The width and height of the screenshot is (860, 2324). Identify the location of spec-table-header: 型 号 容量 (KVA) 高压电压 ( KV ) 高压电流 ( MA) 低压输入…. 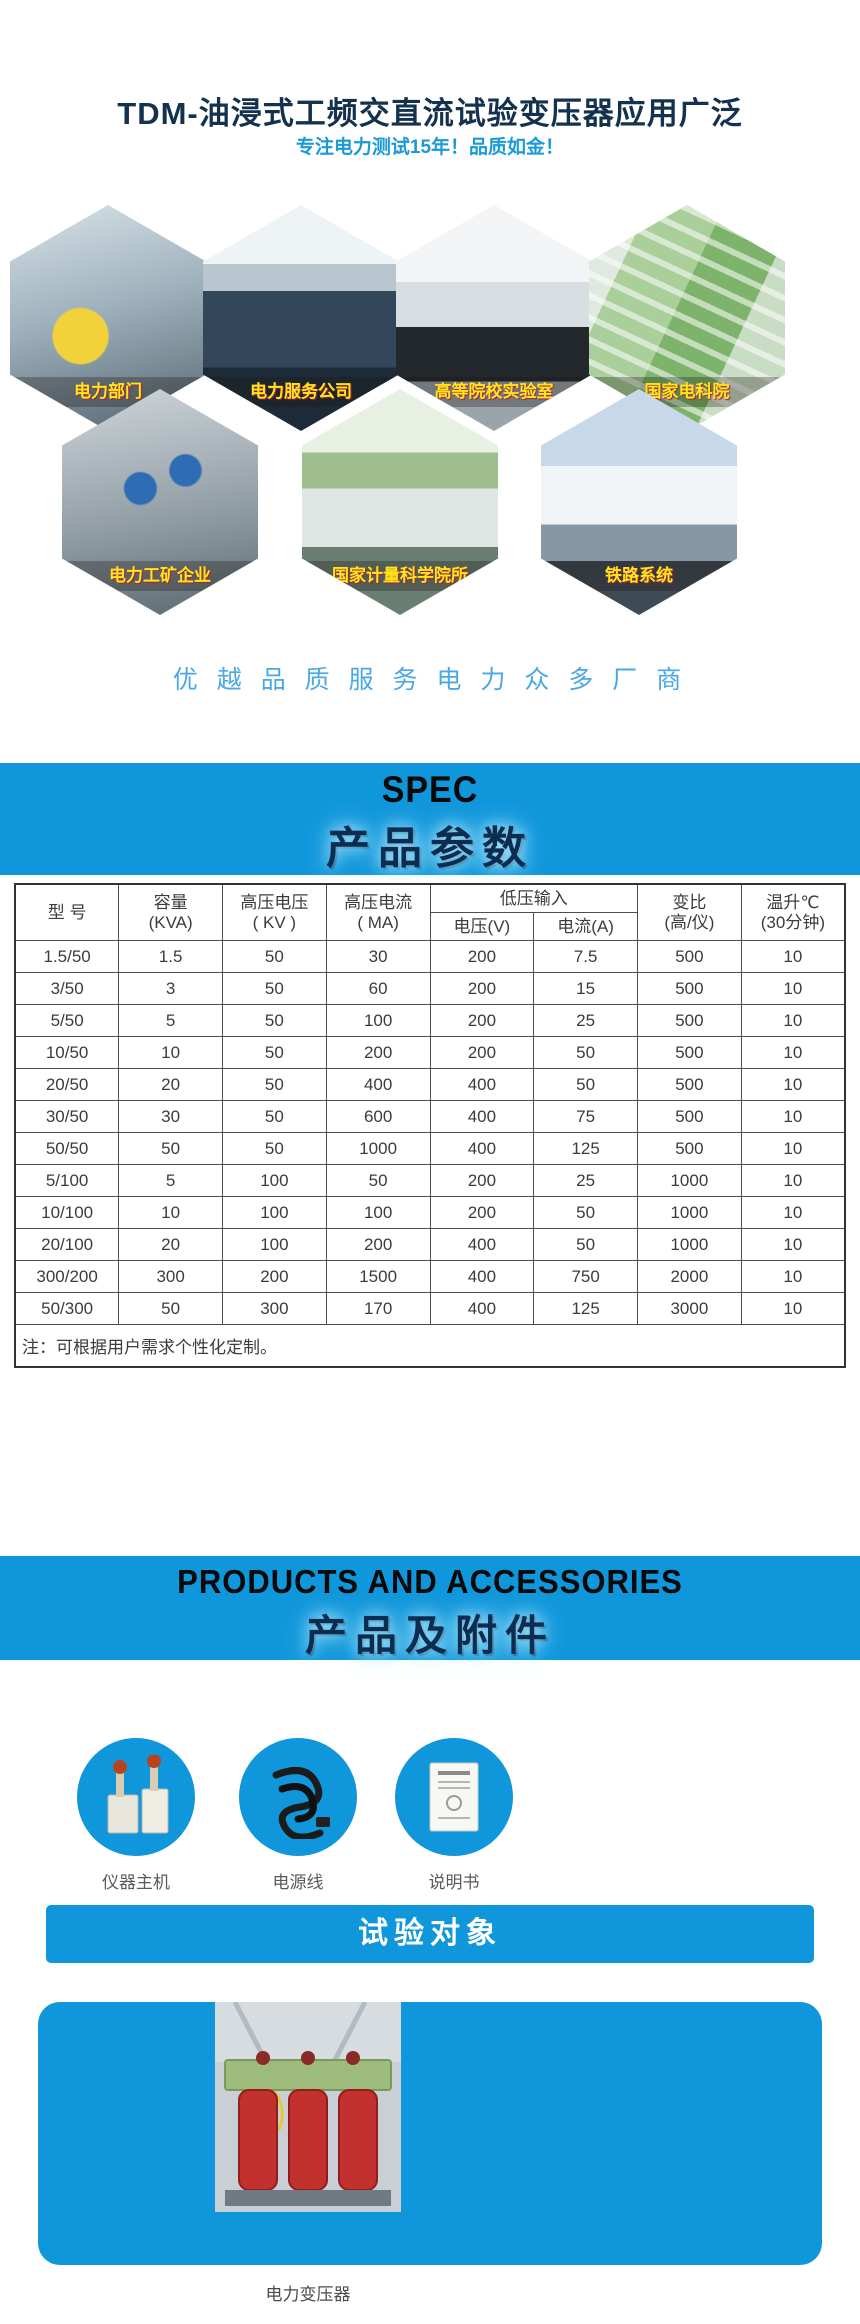
(430, 912).